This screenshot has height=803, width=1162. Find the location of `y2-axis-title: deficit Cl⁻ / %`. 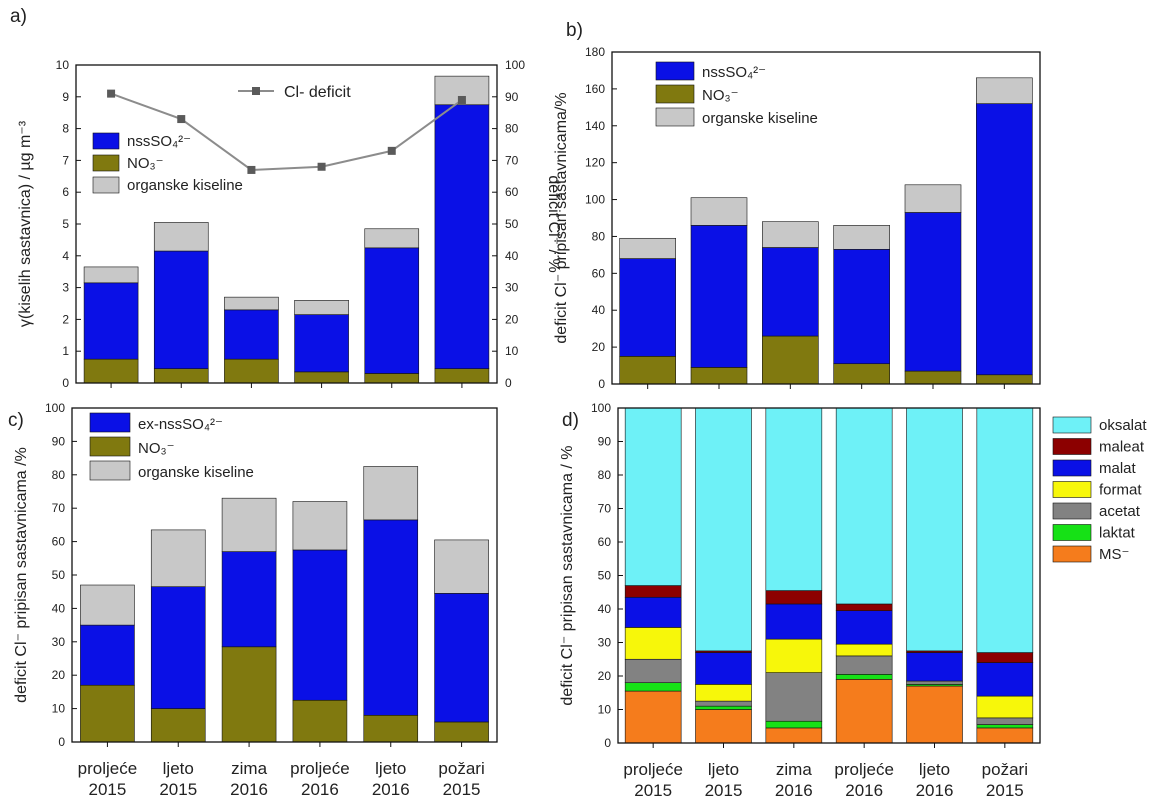

y2-axis-title: deficit Cl⁻ / % is located at coordinates (553, 223).